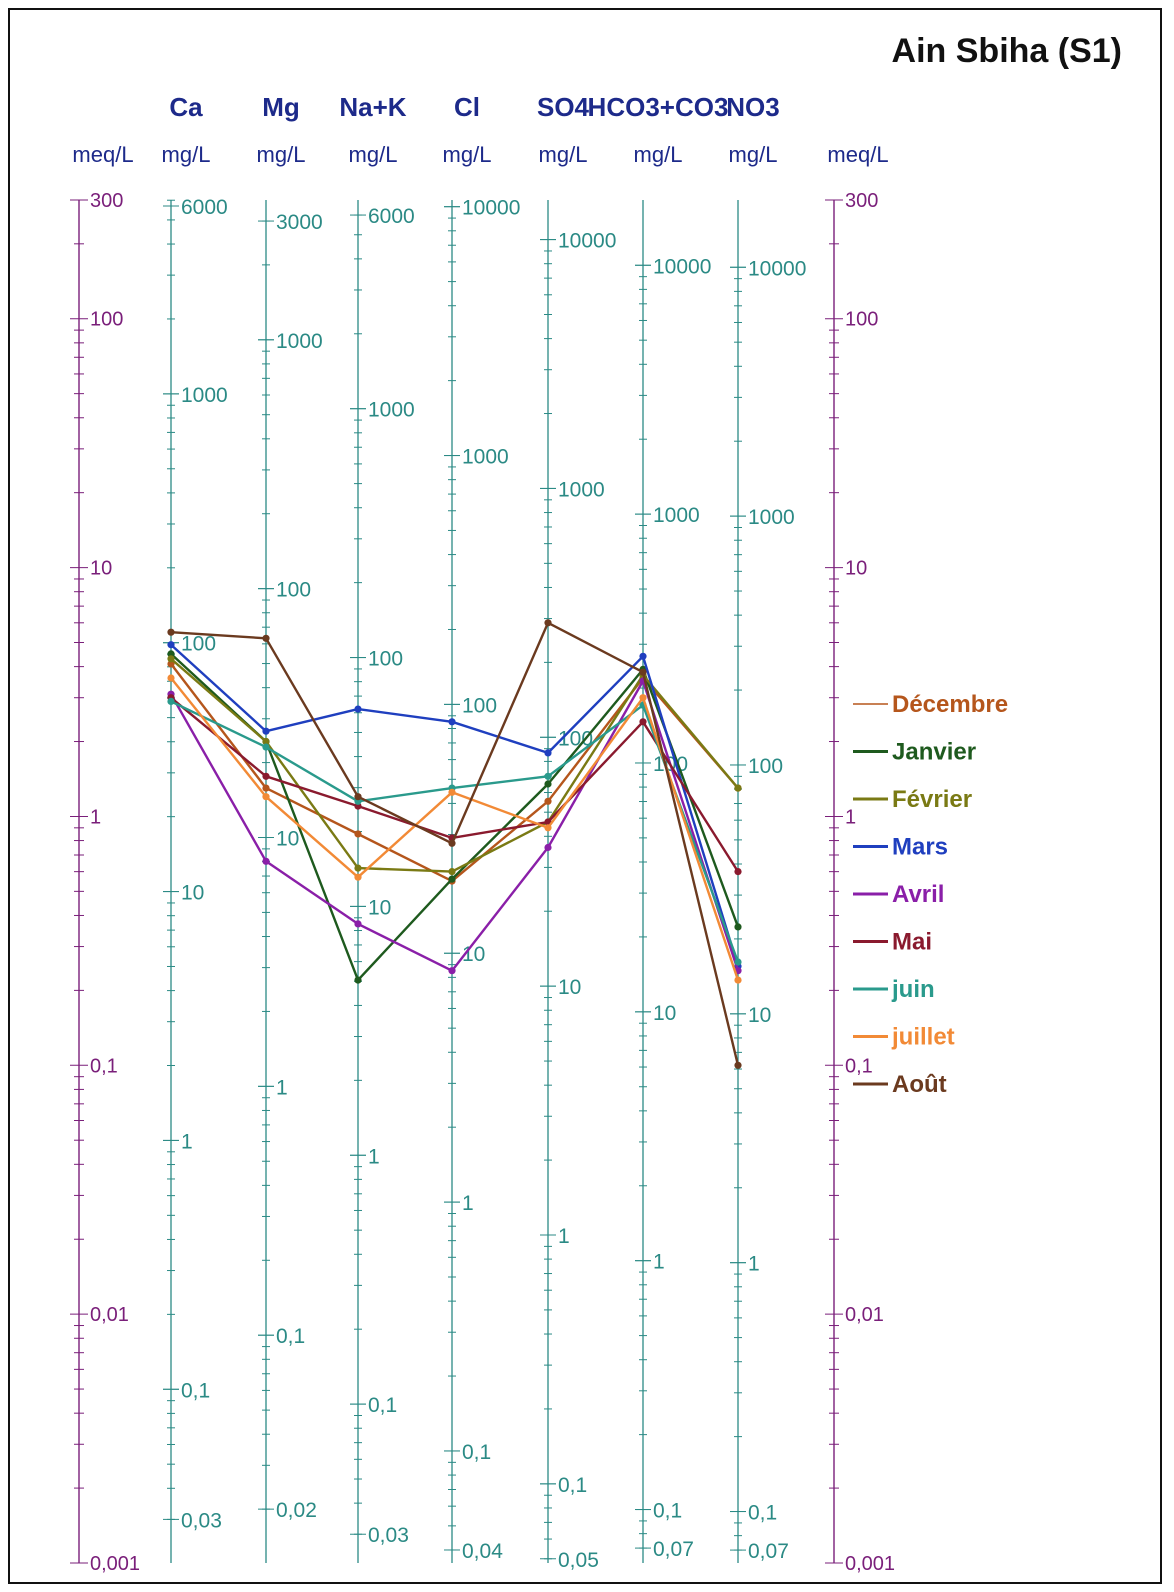  Describe the element at coordinates (766, 827) in the screenshot. I see `ion-axis-no3: 10000 1000 100 10 1 0,1 0,07 NO3 mg/L` at that location.